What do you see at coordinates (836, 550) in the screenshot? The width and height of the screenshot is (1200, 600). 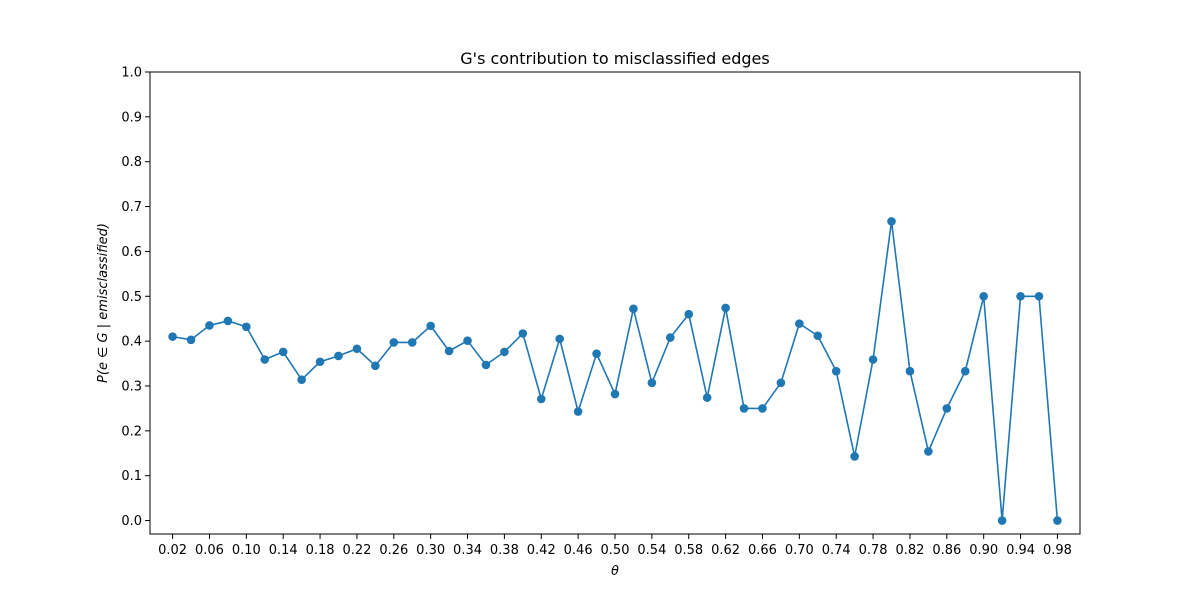 I see `x-tick-label: 0.74` at bounding box center [836, 550].